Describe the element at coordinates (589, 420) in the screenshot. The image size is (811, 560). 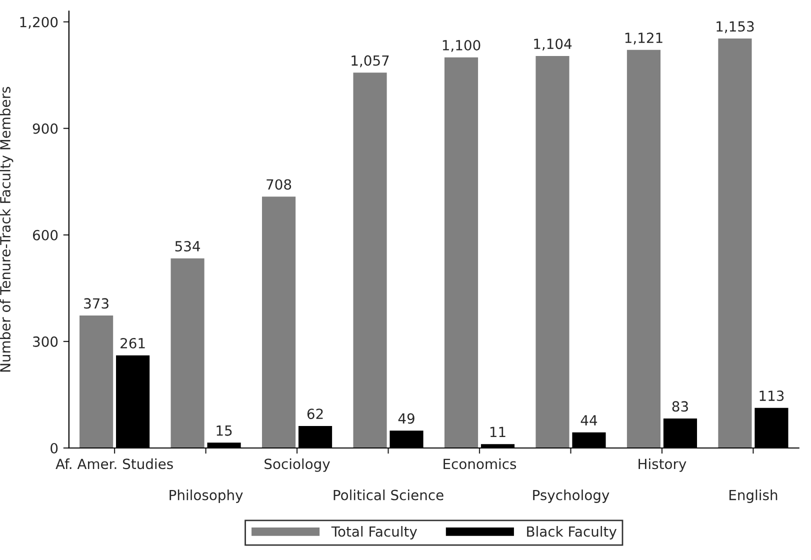
I see `data-label: 44` at that location.